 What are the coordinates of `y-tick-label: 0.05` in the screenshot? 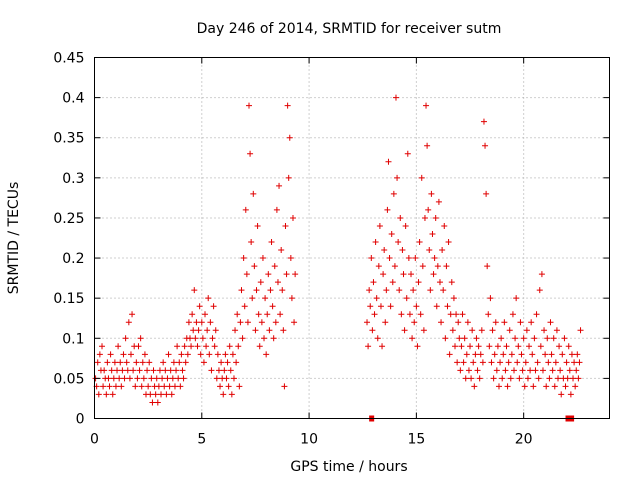 It's located at (68, 379).